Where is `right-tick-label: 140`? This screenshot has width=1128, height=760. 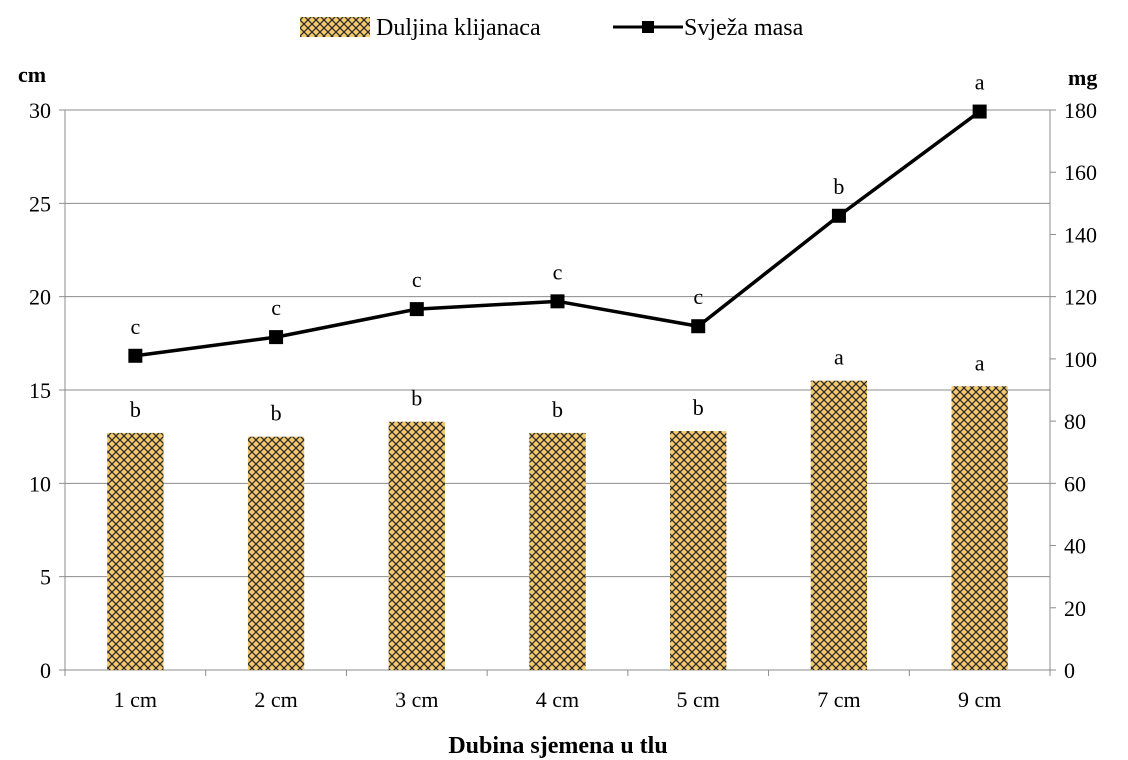 right-tick-label: 140 is located at coordinates (1080, 234).